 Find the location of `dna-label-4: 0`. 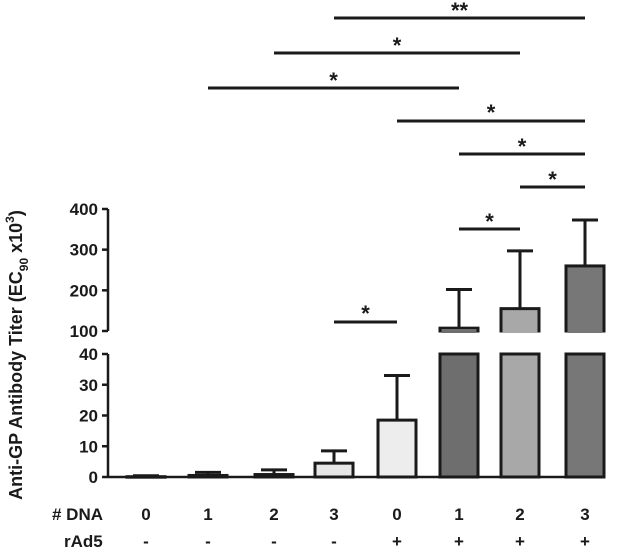

dna-label-4: 0 is located at coordinates (396, 514).